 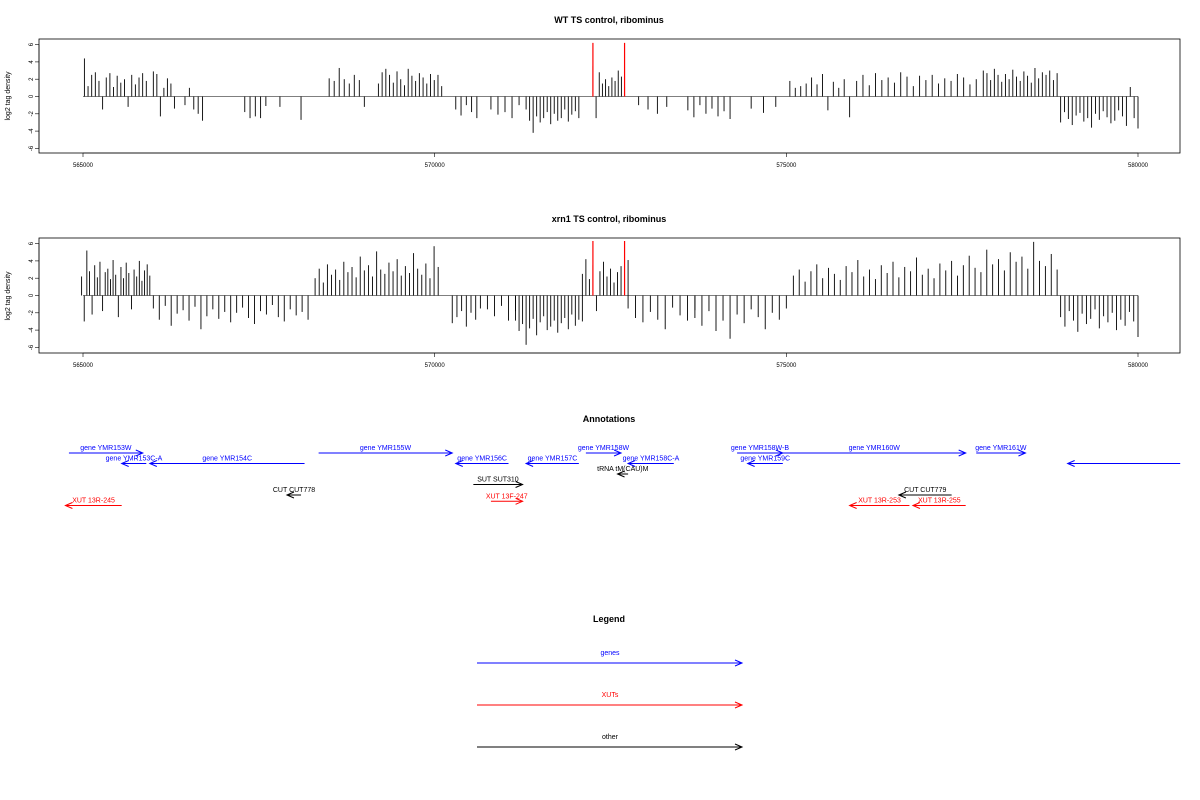 I want to click on feature-label: CUT CUT779, so click(x=925, y=490).